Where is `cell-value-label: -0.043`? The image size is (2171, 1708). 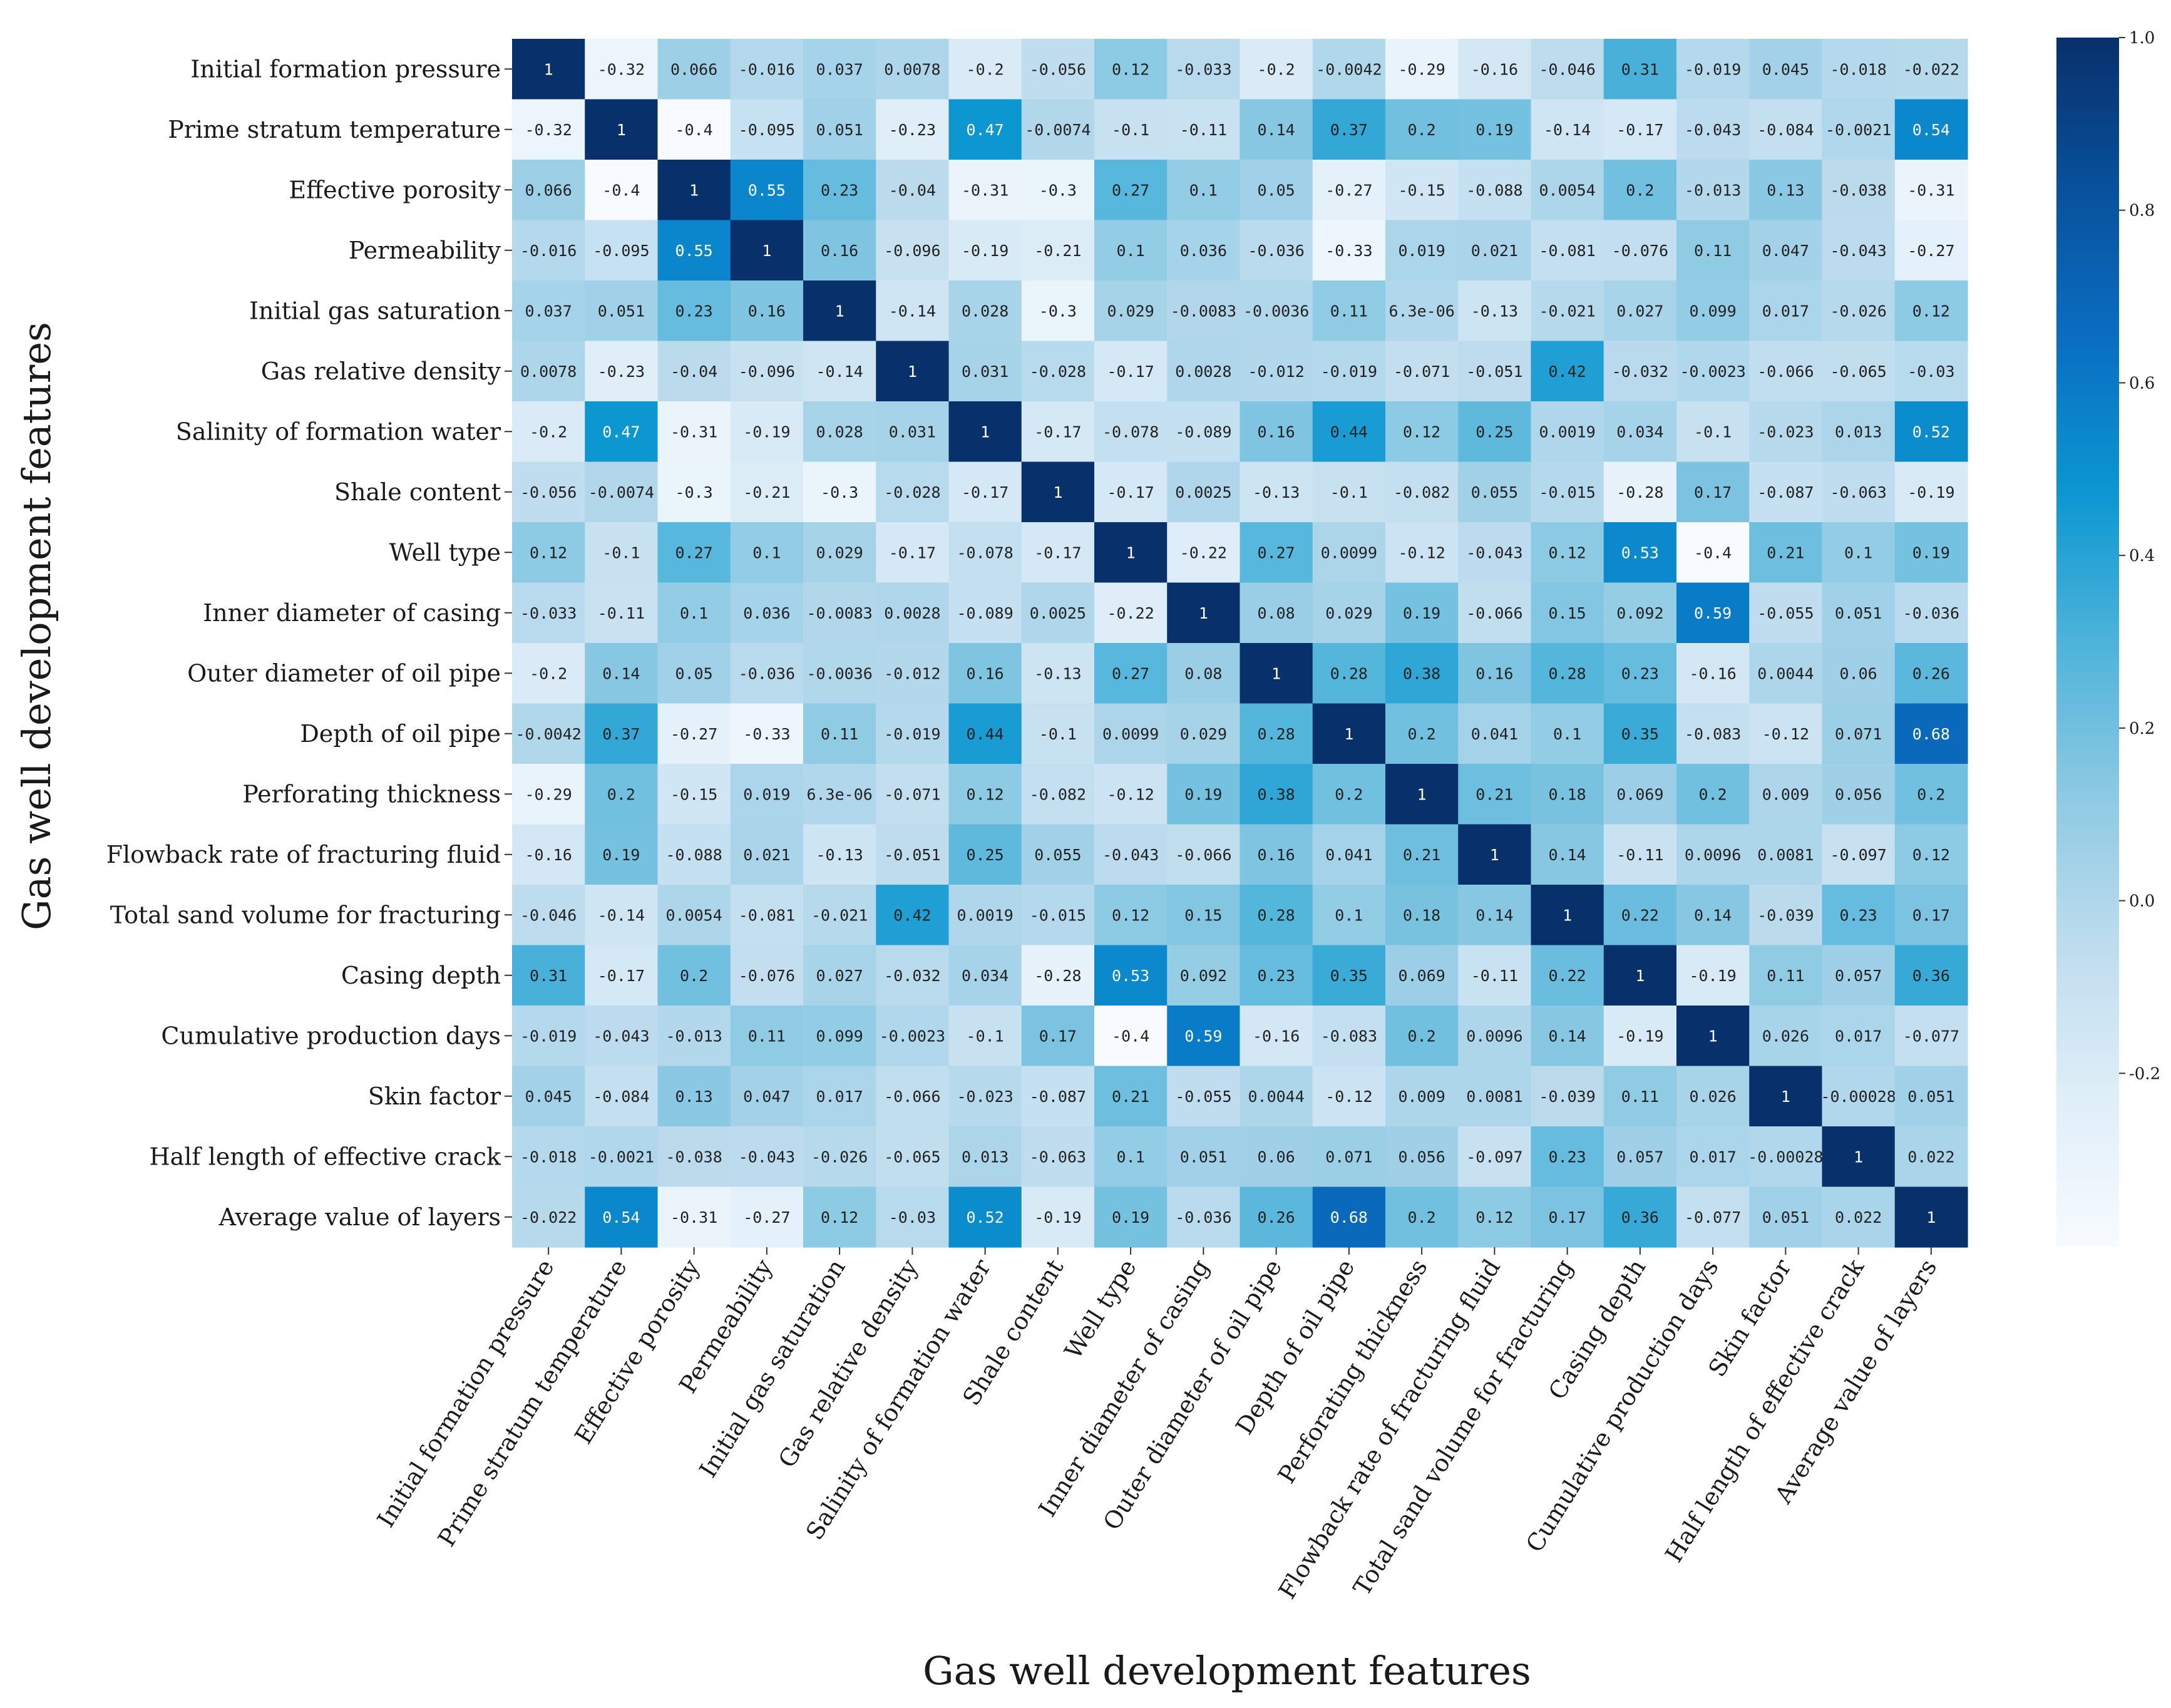 cell-value-label: -0.043 is located at coordinates (621, 1036).